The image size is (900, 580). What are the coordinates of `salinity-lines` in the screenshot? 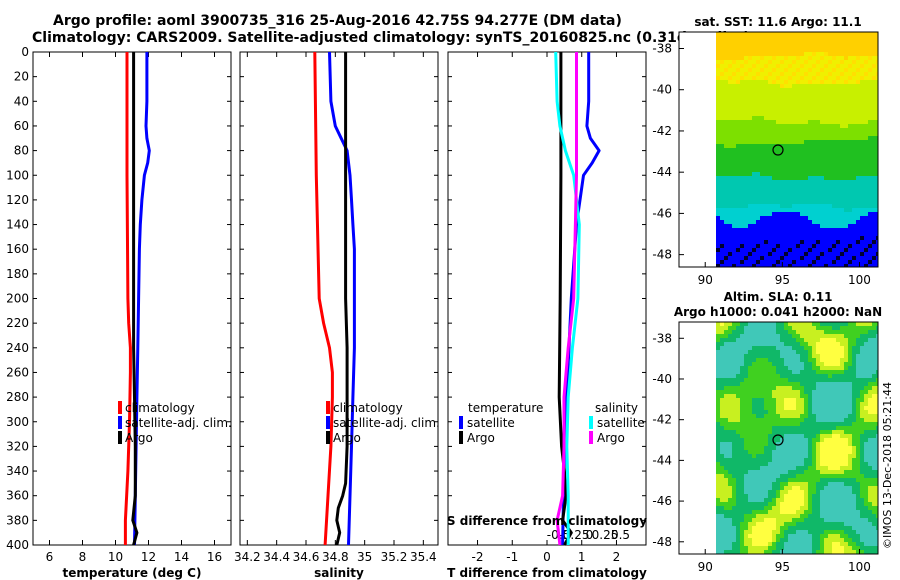 It's located at (334, 298).